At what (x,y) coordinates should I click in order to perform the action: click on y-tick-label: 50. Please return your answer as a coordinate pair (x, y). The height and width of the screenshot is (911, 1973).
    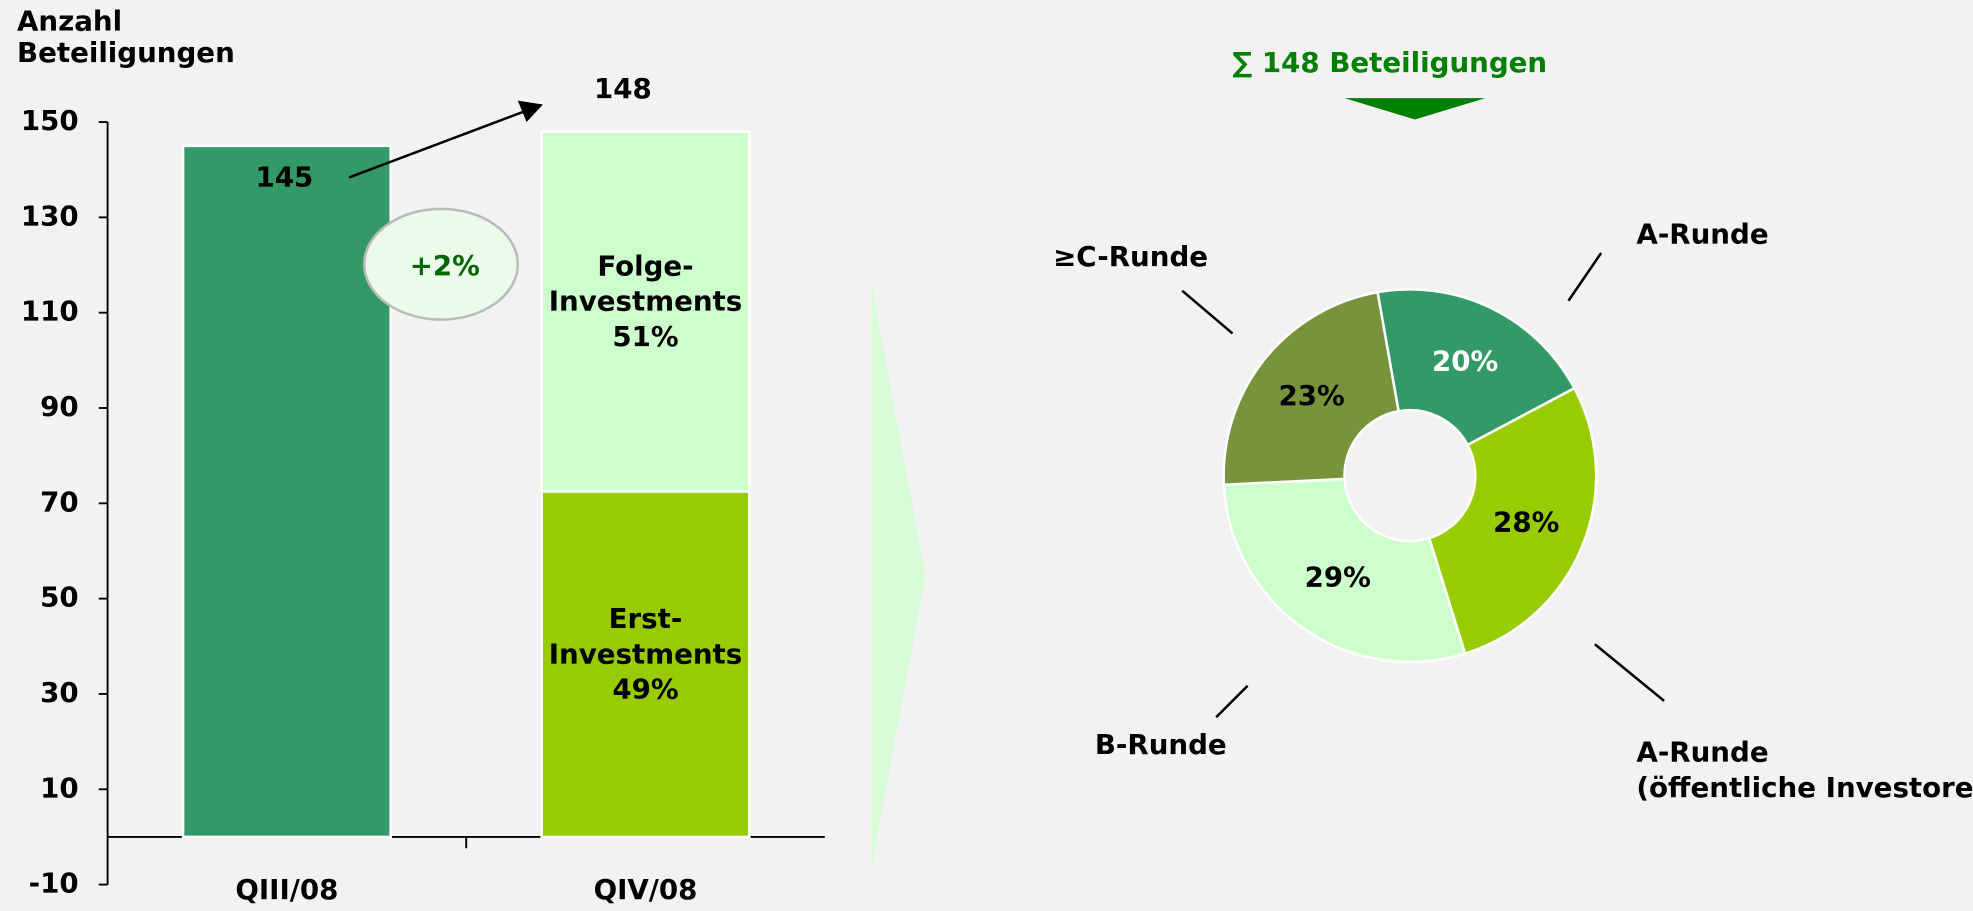
    Looking at the image, I should click on (59, 597).